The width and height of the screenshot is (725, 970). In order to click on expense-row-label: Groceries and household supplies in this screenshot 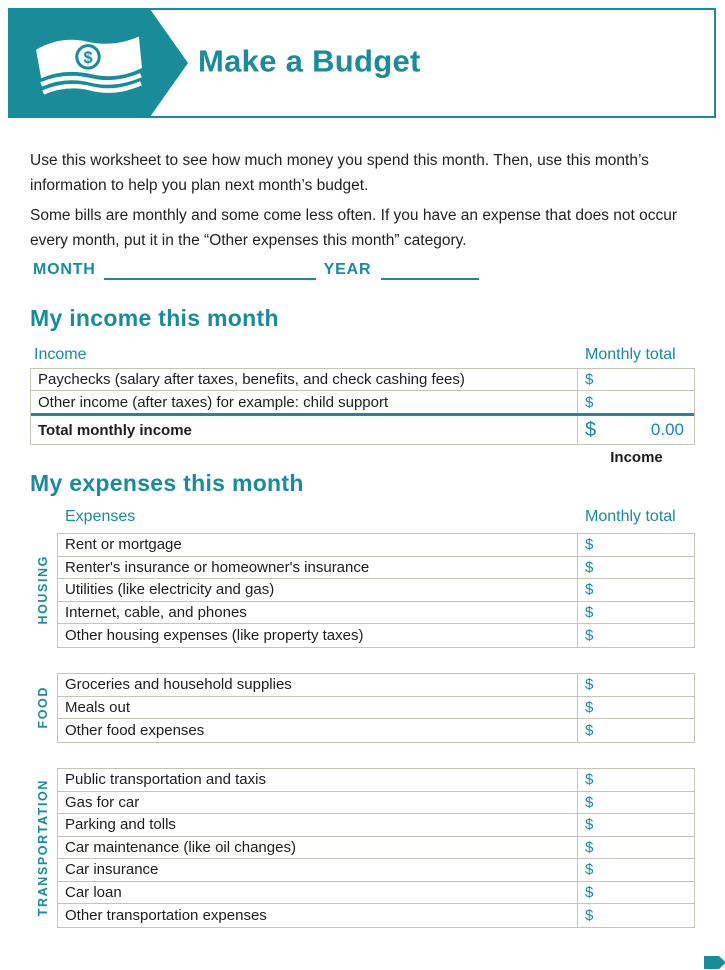, I will do `click(178, 685)`.